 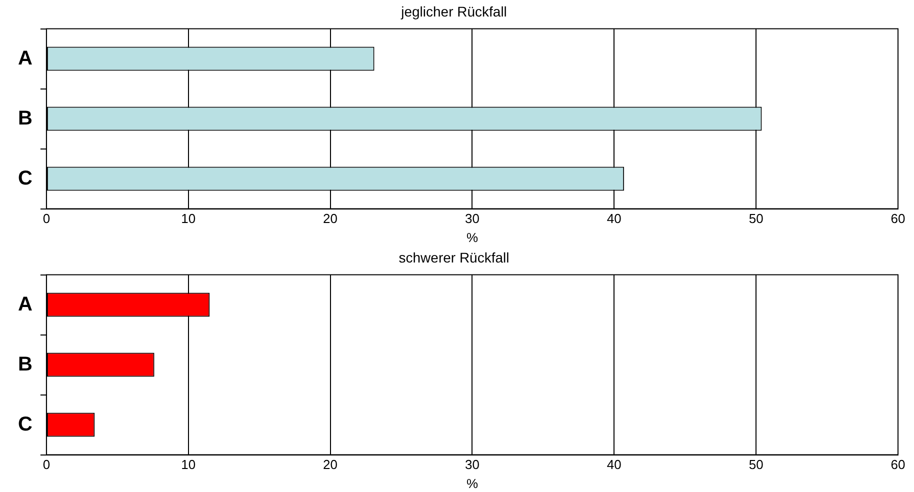 What do you see at coordinates (454, 257) in the screenshot?
I see `chart-title: schwerer Rückfall` at bounding box center [454, 257].